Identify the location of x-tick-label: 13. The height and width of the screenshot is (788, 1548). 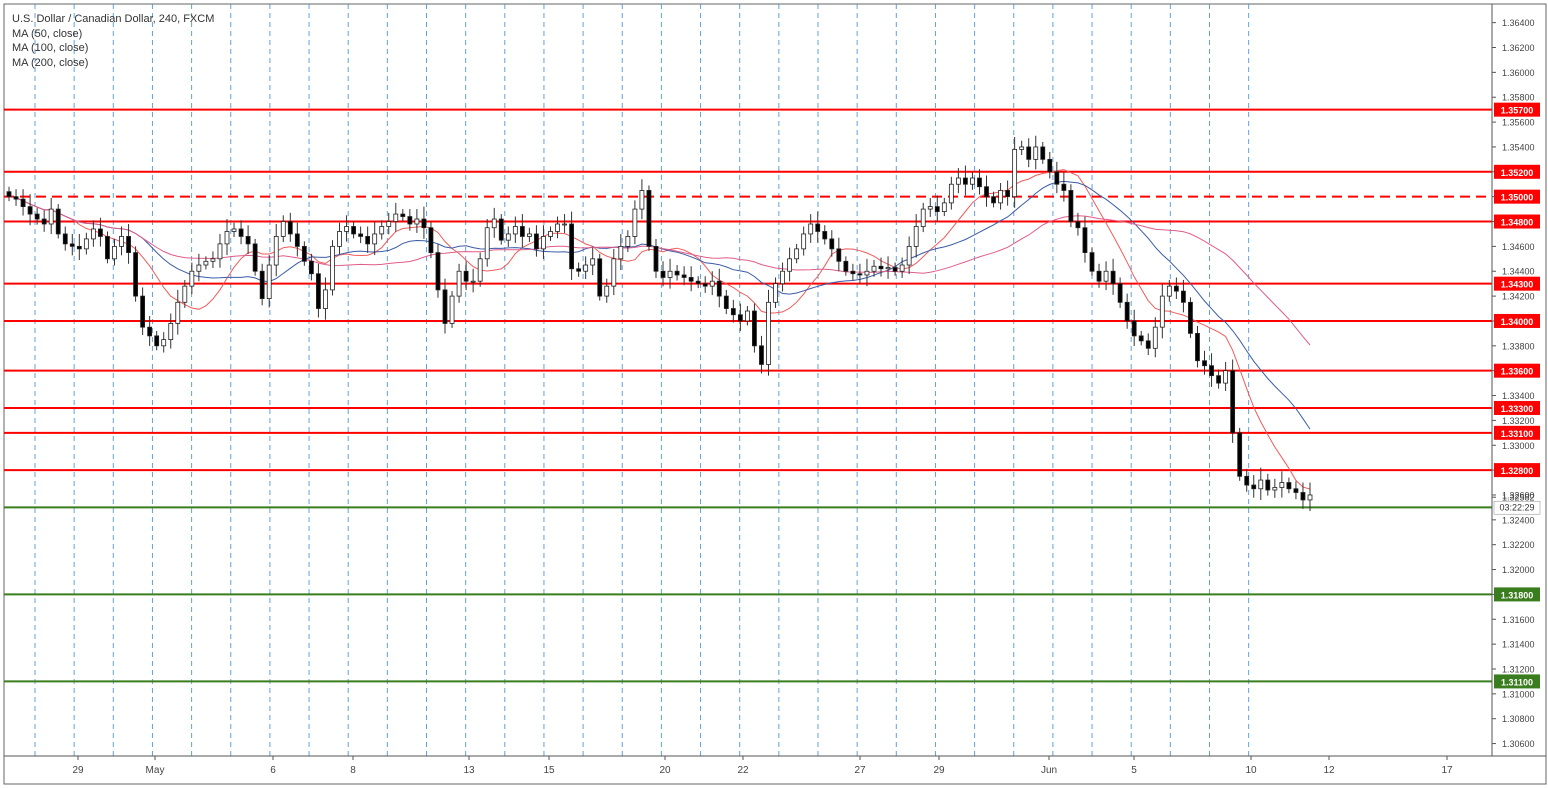
(469, 770).